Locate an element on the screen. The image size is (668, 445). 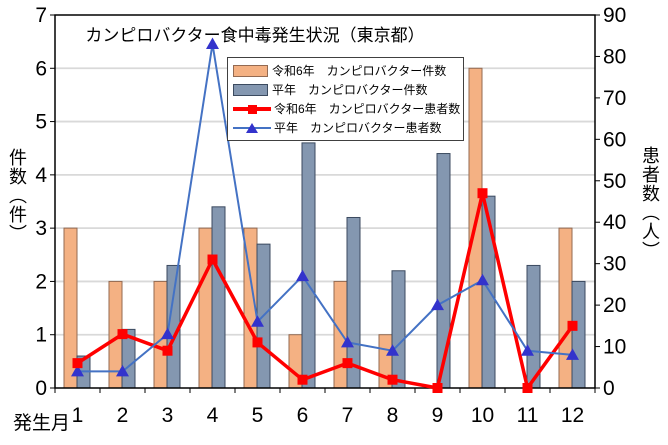
x-axis-tick-label: 9 is located at coordinates (438, 415).